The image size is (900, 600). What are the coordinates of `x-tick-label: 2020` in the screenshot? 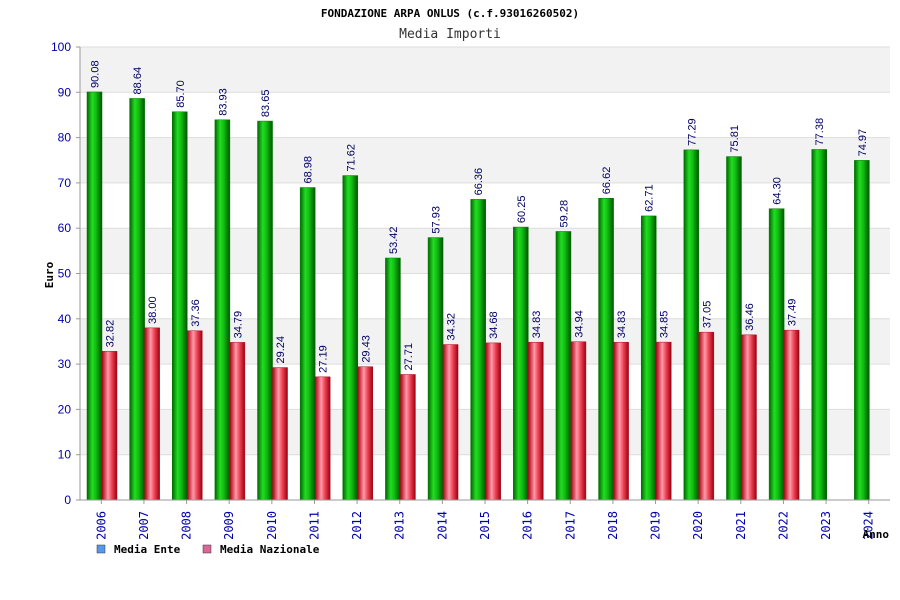 It's located at (698, 525).